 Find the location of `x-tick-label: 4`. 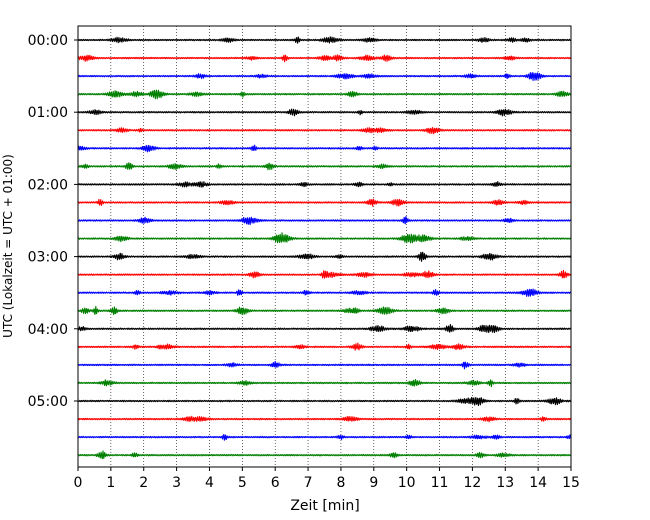

x-tick-label: 4 is located at coordinates (209, 483).